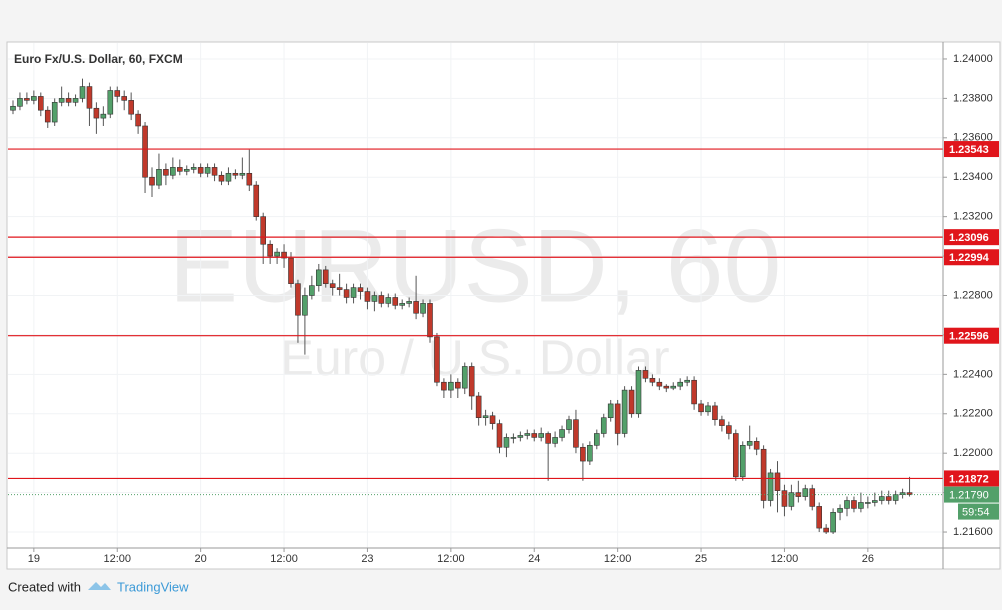 The width and height of the screenshot is (1002, 610). Describe the element at coordinates (969, 479) in the screenshot. I see `level-label: 1.21872` at that location.